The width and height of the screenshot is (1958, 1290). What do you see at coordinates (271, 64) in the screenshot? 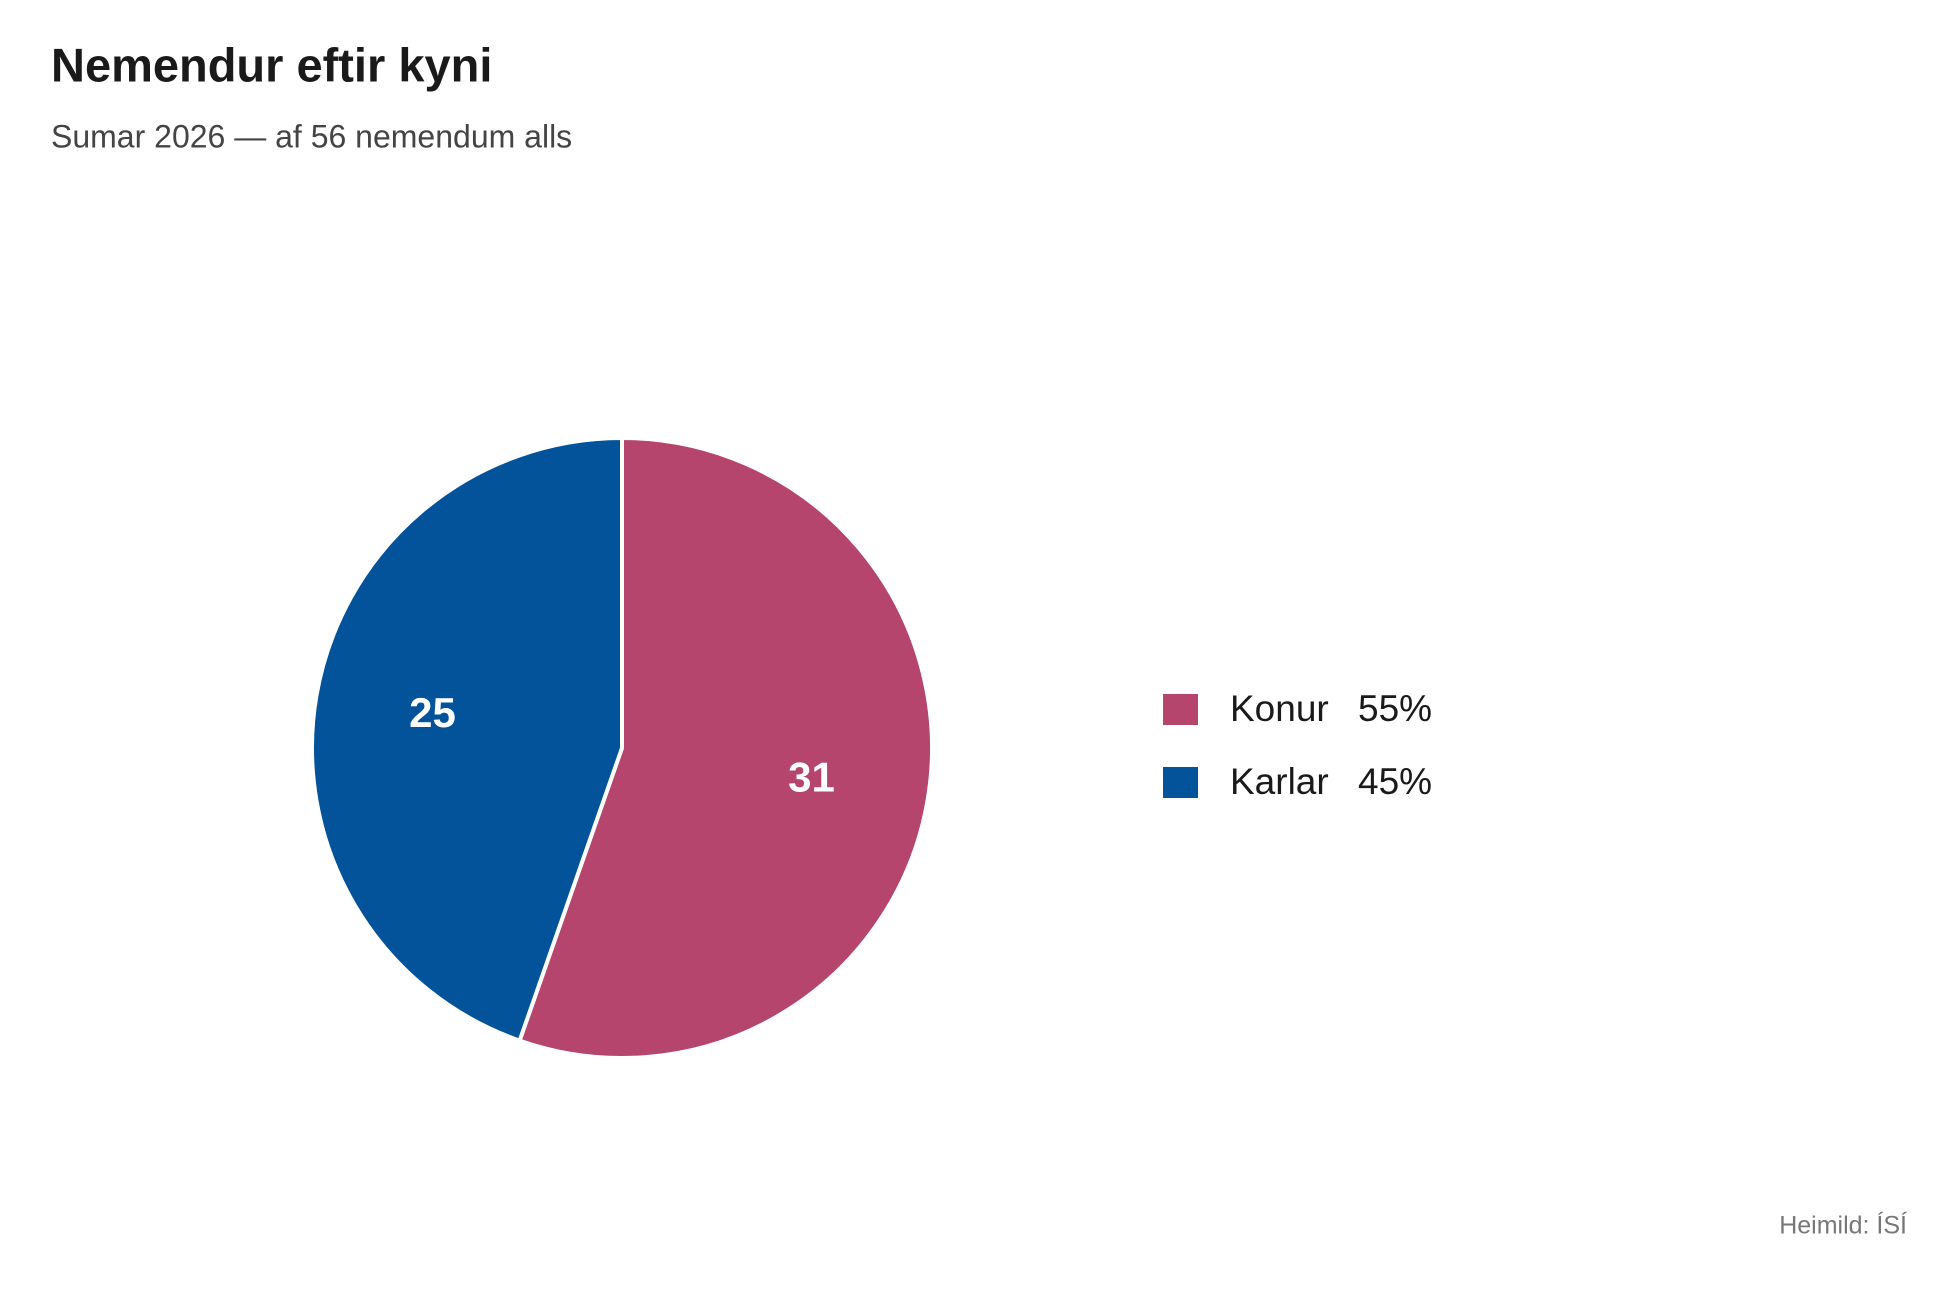
I see `chart-title: Nemendur eftir kyni` at bounding box center [271, 64].